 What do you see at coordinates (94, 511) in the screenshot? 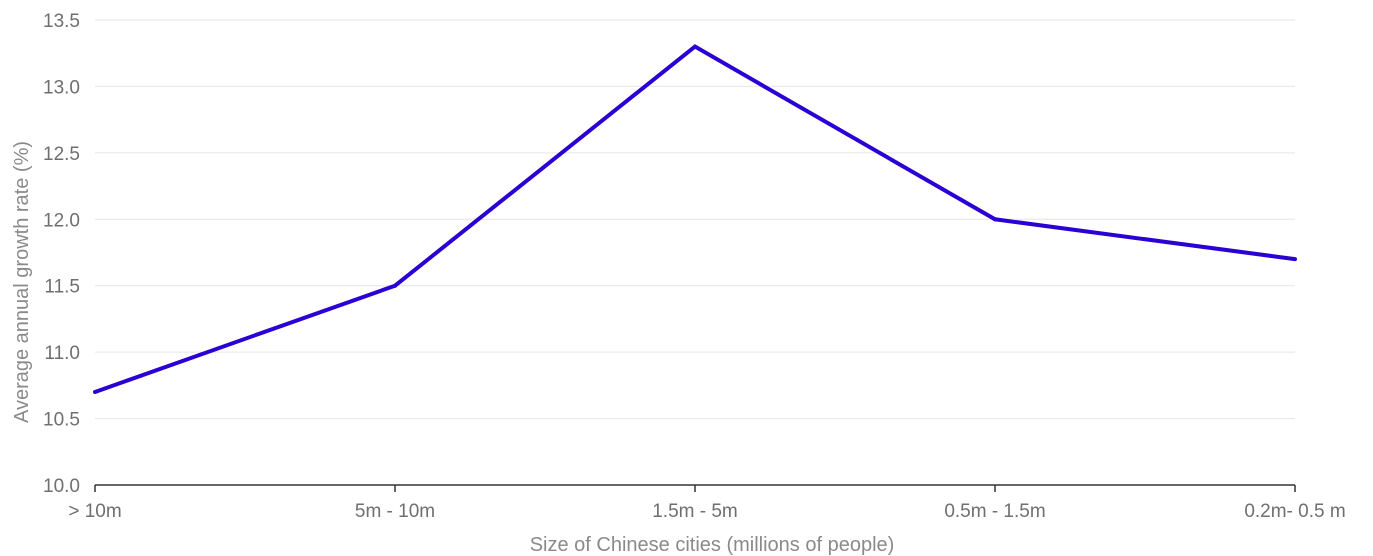
I see `x-tick-label: > 10m` at bounding box center [94, 511].